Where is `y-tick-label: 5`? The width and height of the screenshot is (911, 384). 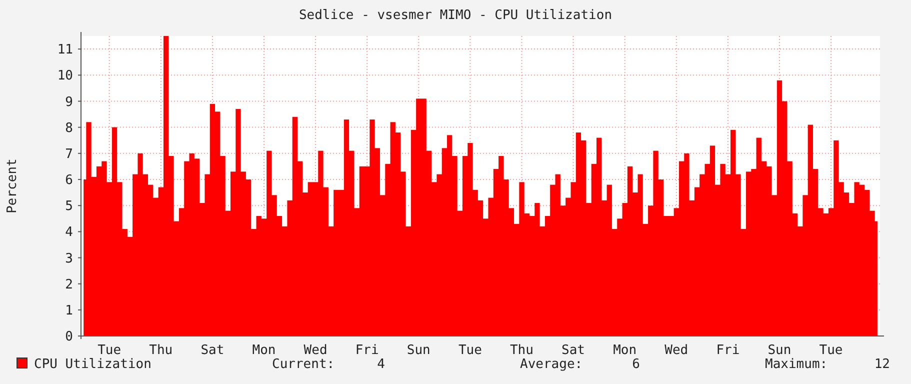
y-tick-label: 5 is located at coordinates (69, 206).